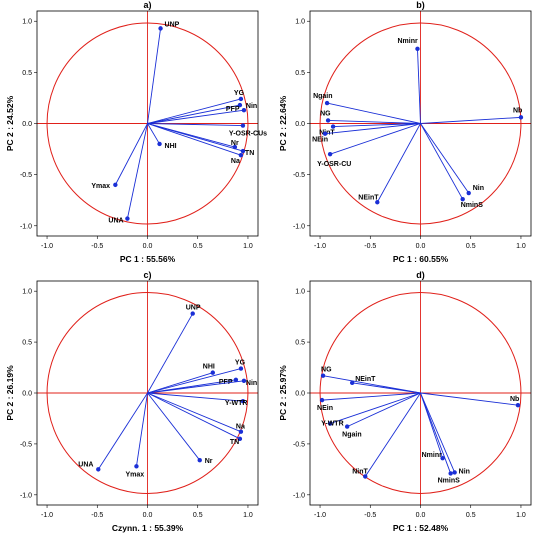 The image size is (550, 538). Describe the element at coordinates (283, 123) in the screenshot. I see `y-axis-label: PC 2 : 22.64%` at that location.